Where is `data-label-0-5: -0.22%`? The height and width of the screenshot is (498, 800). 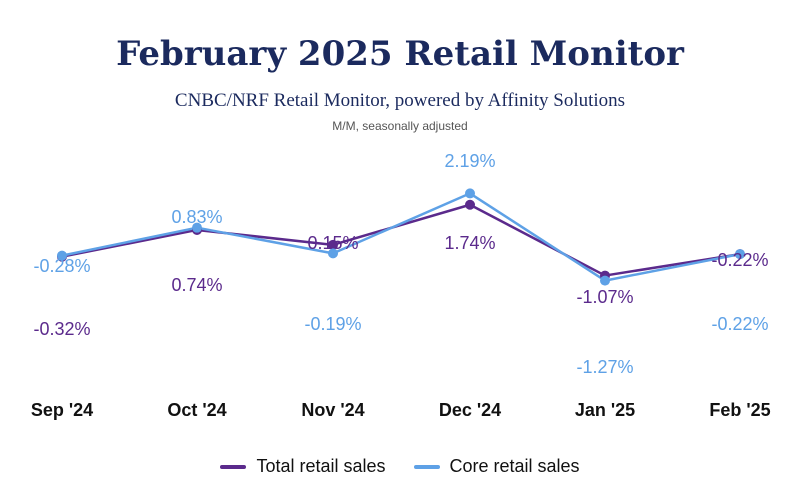 data-label-0-5: -0.22% is located at coordinates (739, 260).